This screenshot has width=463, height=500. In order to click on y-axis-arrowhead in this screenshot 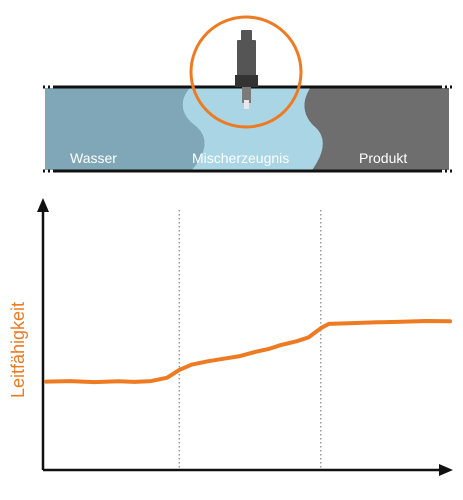, I will do `click(43, 205)`.